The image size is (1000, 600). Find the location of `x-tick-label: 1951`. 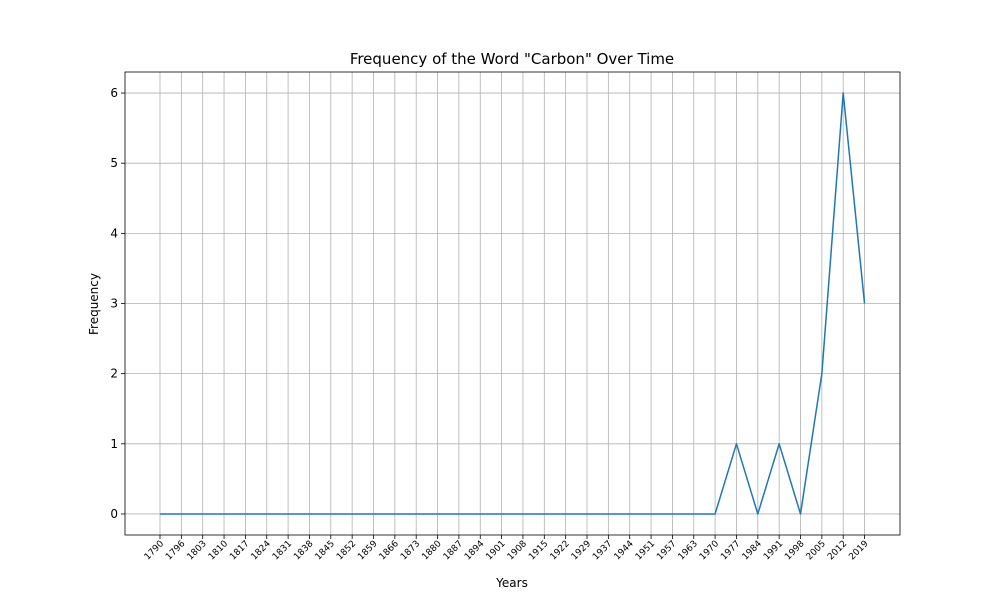

x-tick-label: 1951 is located at coordinates (645, 550).